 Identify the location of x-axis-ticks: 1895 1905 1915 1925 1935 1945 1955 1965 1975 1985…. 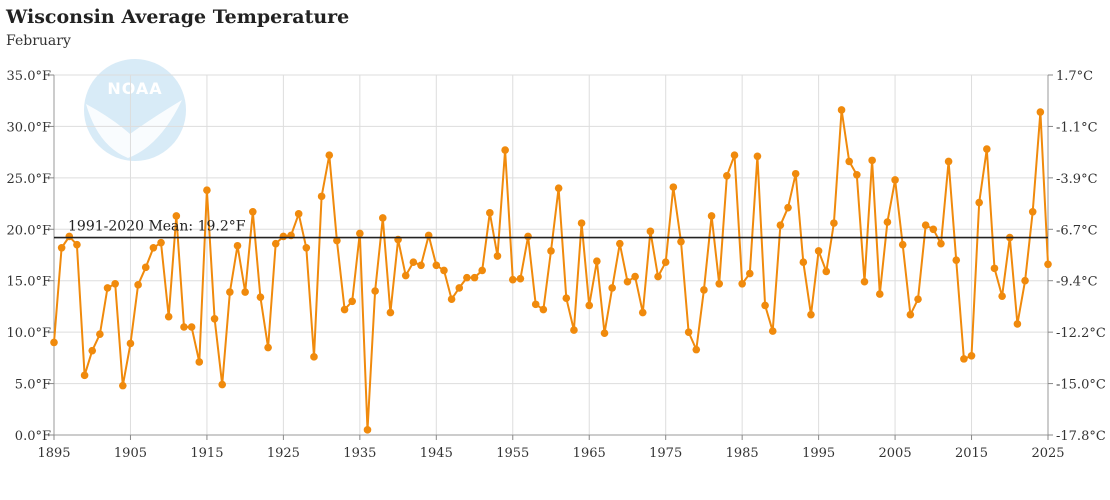
(551, 448).